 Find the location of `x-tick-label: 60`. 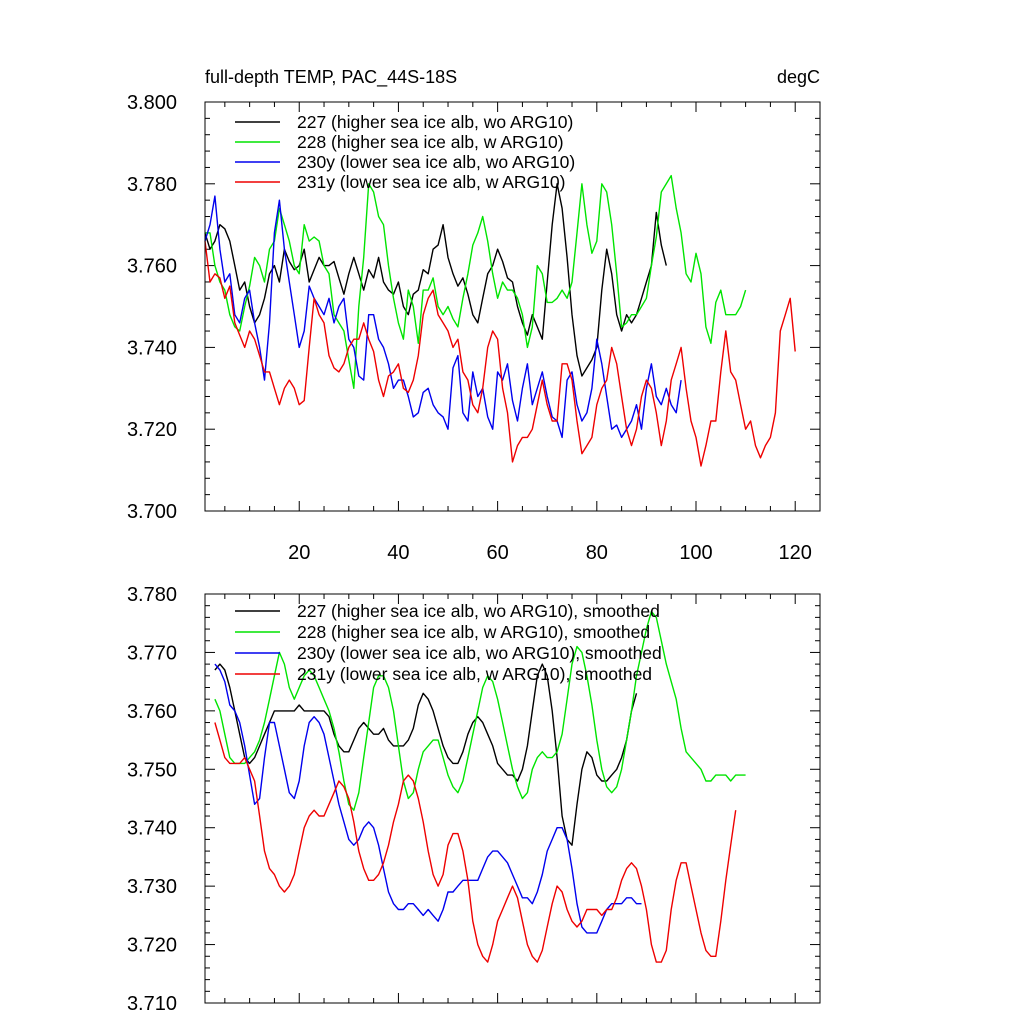

x-tick-label: 60 is located at coordinates (497, 553).